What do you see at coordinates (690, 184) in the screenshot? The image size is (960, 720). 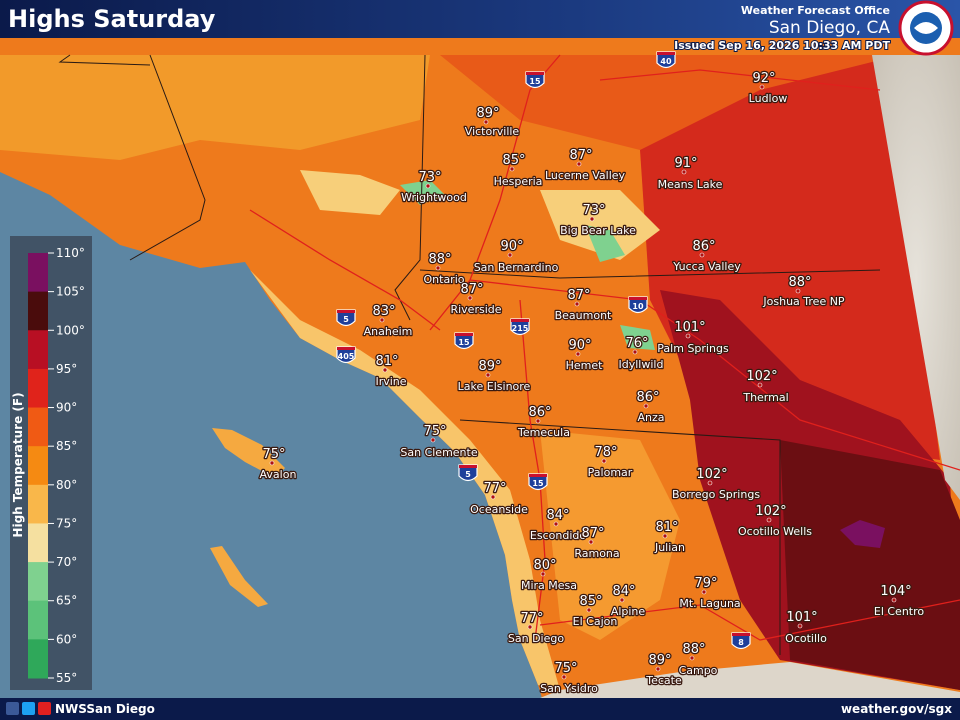 I see `city-name: Means Lake` at bounding box center [690, 184].